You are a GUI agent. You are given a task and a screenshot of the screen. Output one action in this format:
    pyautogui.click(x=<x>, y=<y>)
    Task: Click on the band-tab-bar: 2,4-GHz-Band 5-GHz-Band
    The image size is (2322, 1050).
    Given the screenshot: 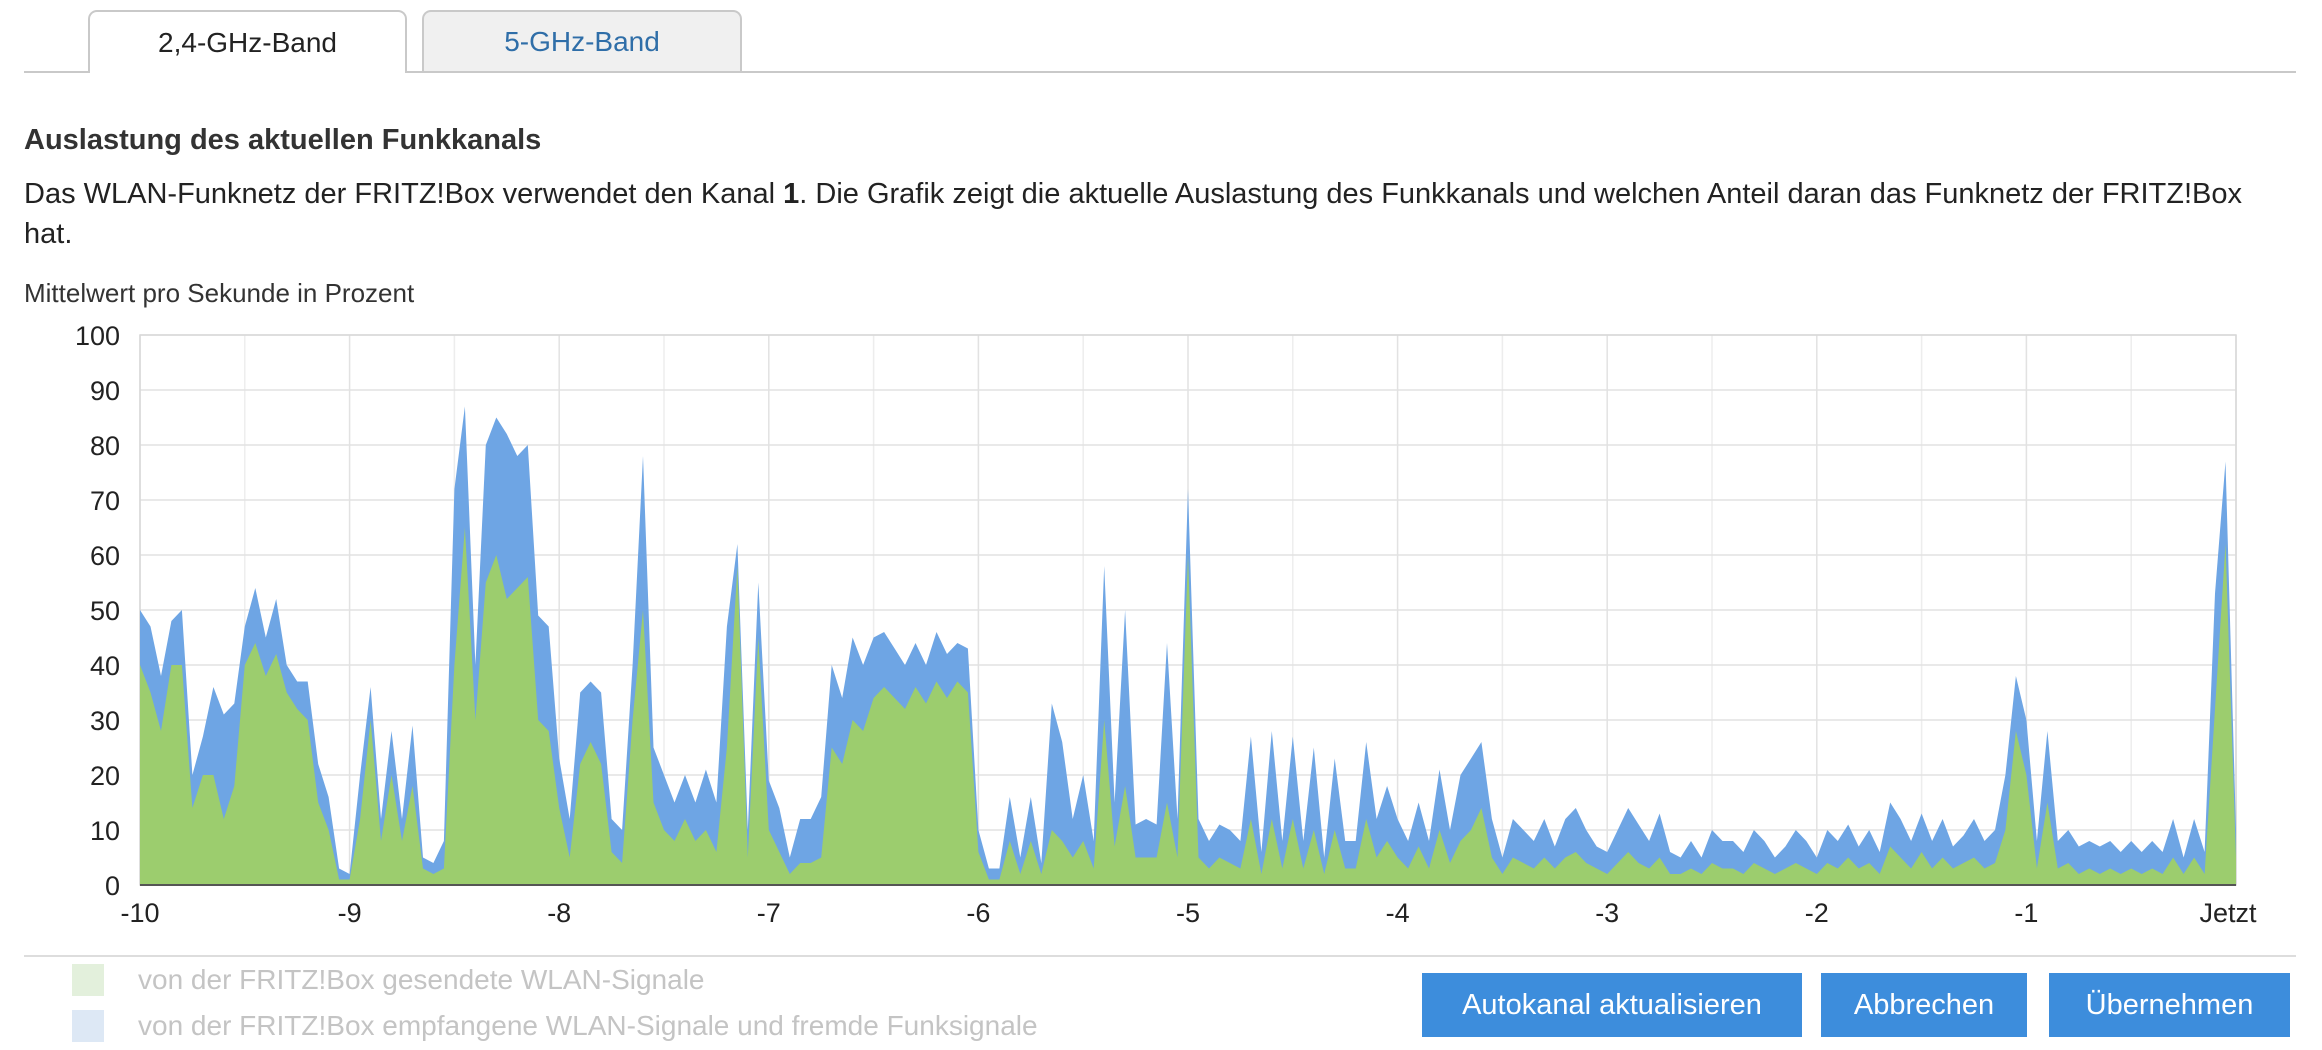 What is the action you would take?
    pyautogui.click(x=1160, y=36)
    